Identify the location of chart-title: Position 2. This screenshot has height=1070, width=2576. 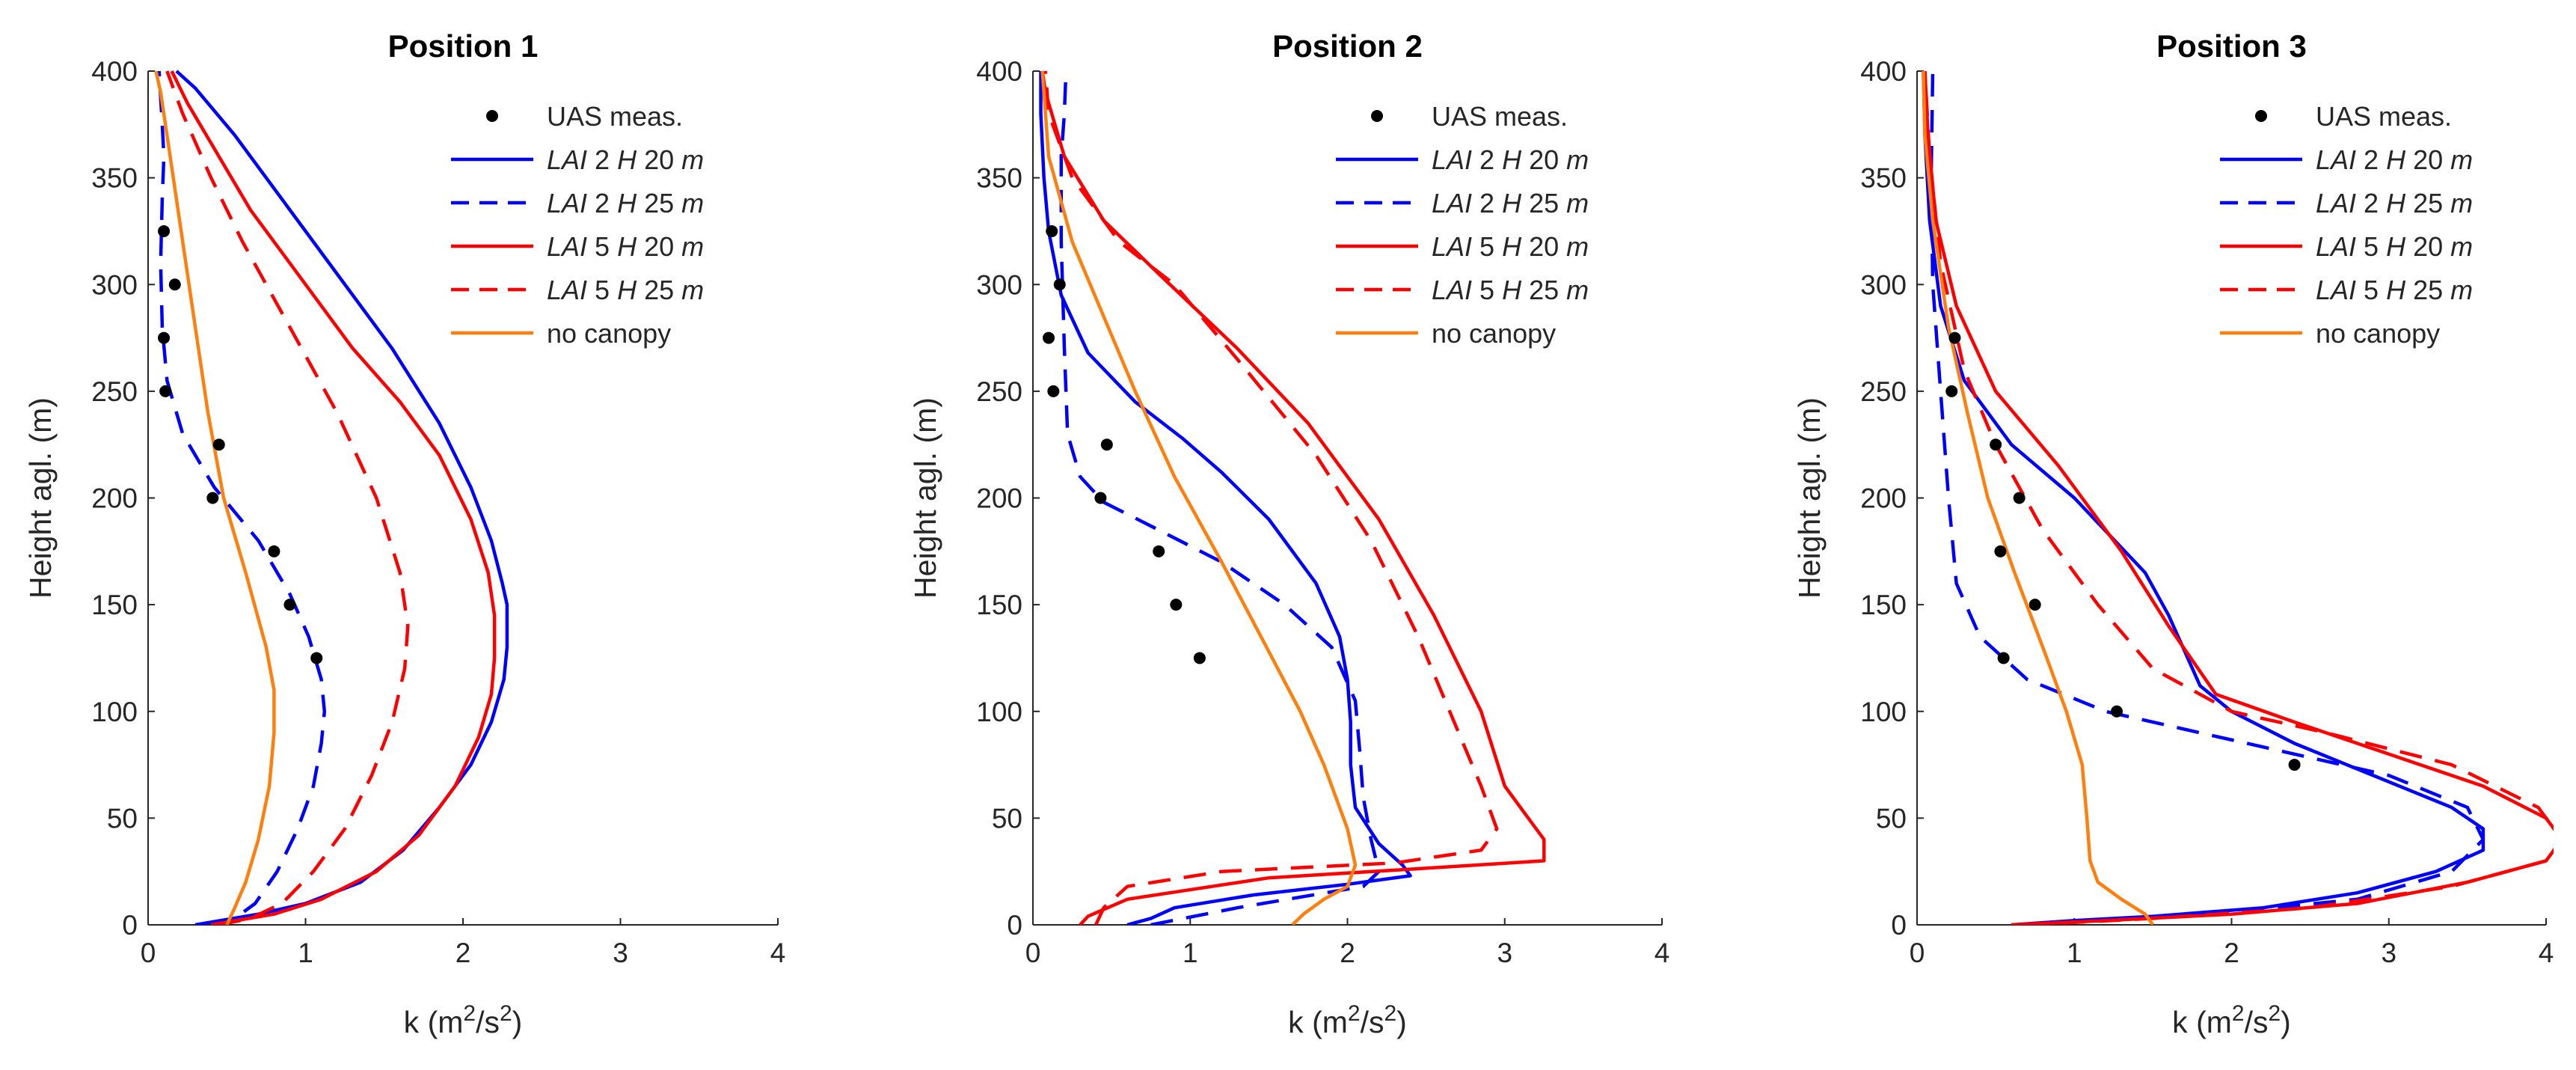
(1347, 46).